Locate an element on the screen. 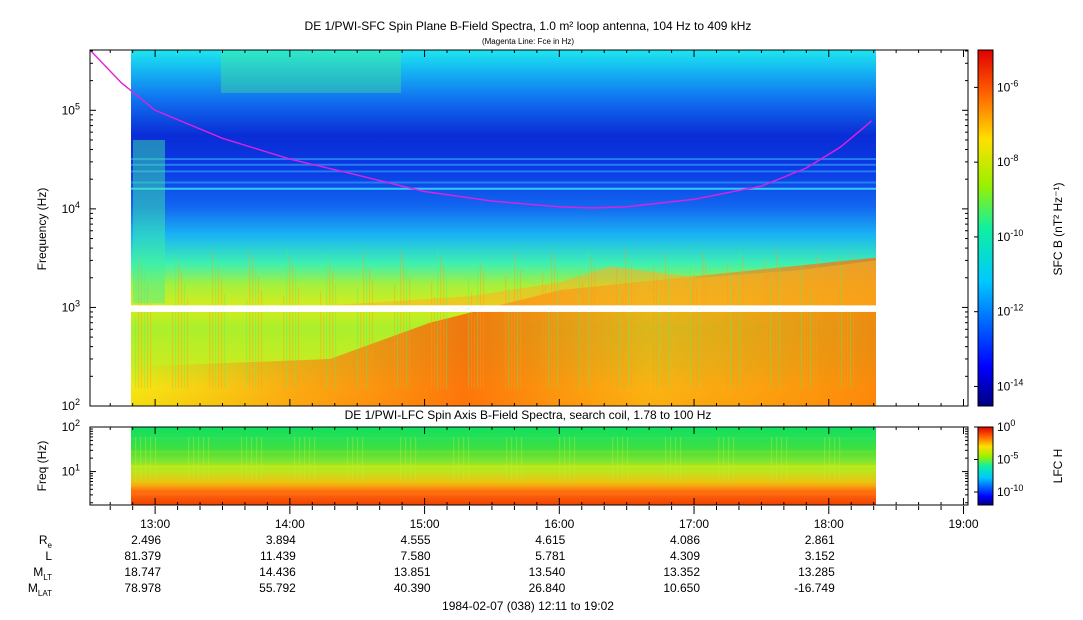 The height and width of the screenshot is (620, 1083). lfc-ylabel: Freq (Hz) is located at coordinates (42, 466).